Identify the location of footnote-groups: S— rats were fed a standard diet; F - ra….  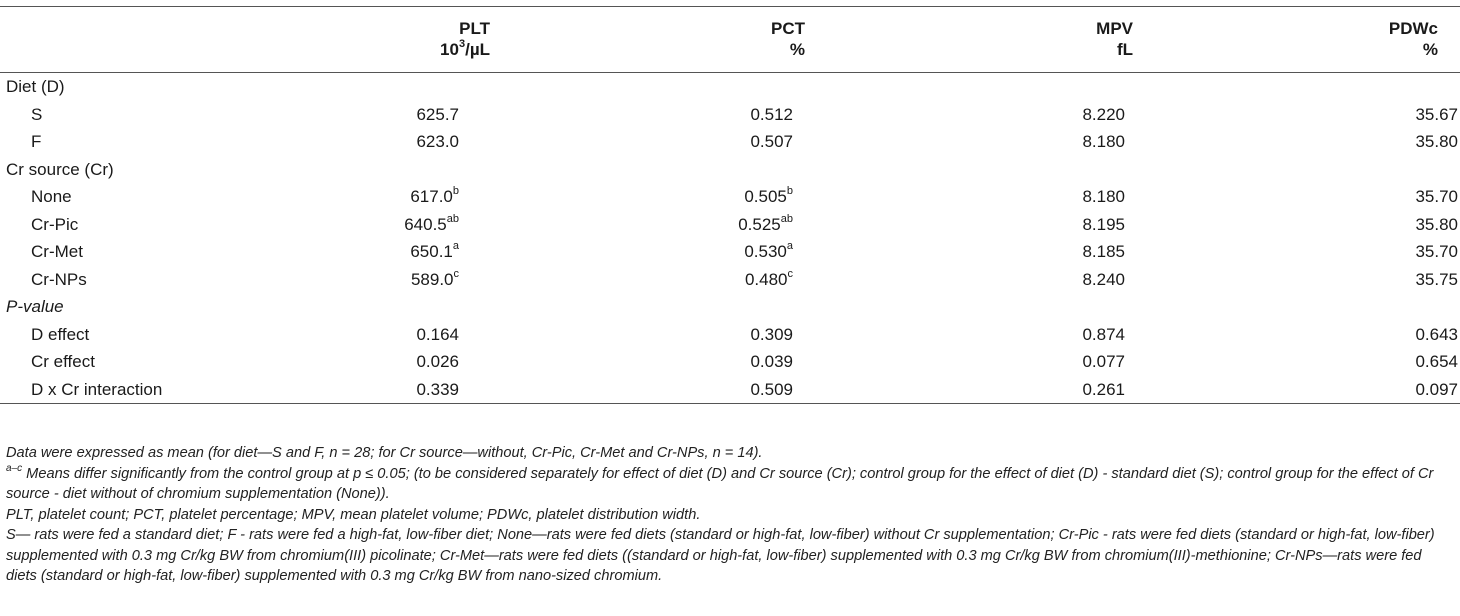
(720, 555).